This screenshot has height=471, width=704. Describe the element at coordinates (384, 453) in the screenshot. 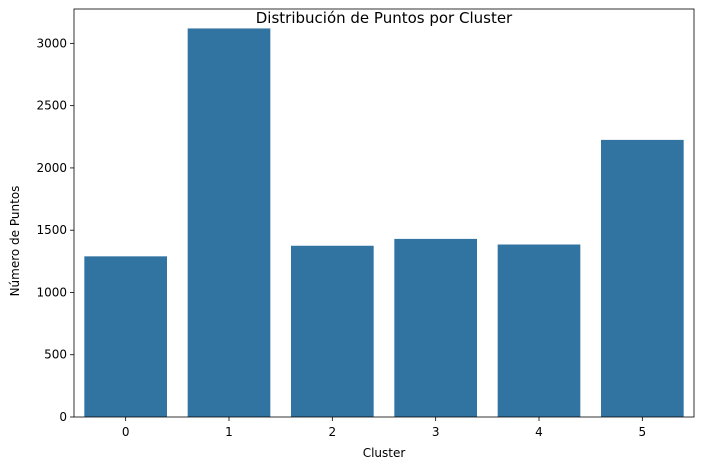

I see `x-axis-label: Cluster` at that location.